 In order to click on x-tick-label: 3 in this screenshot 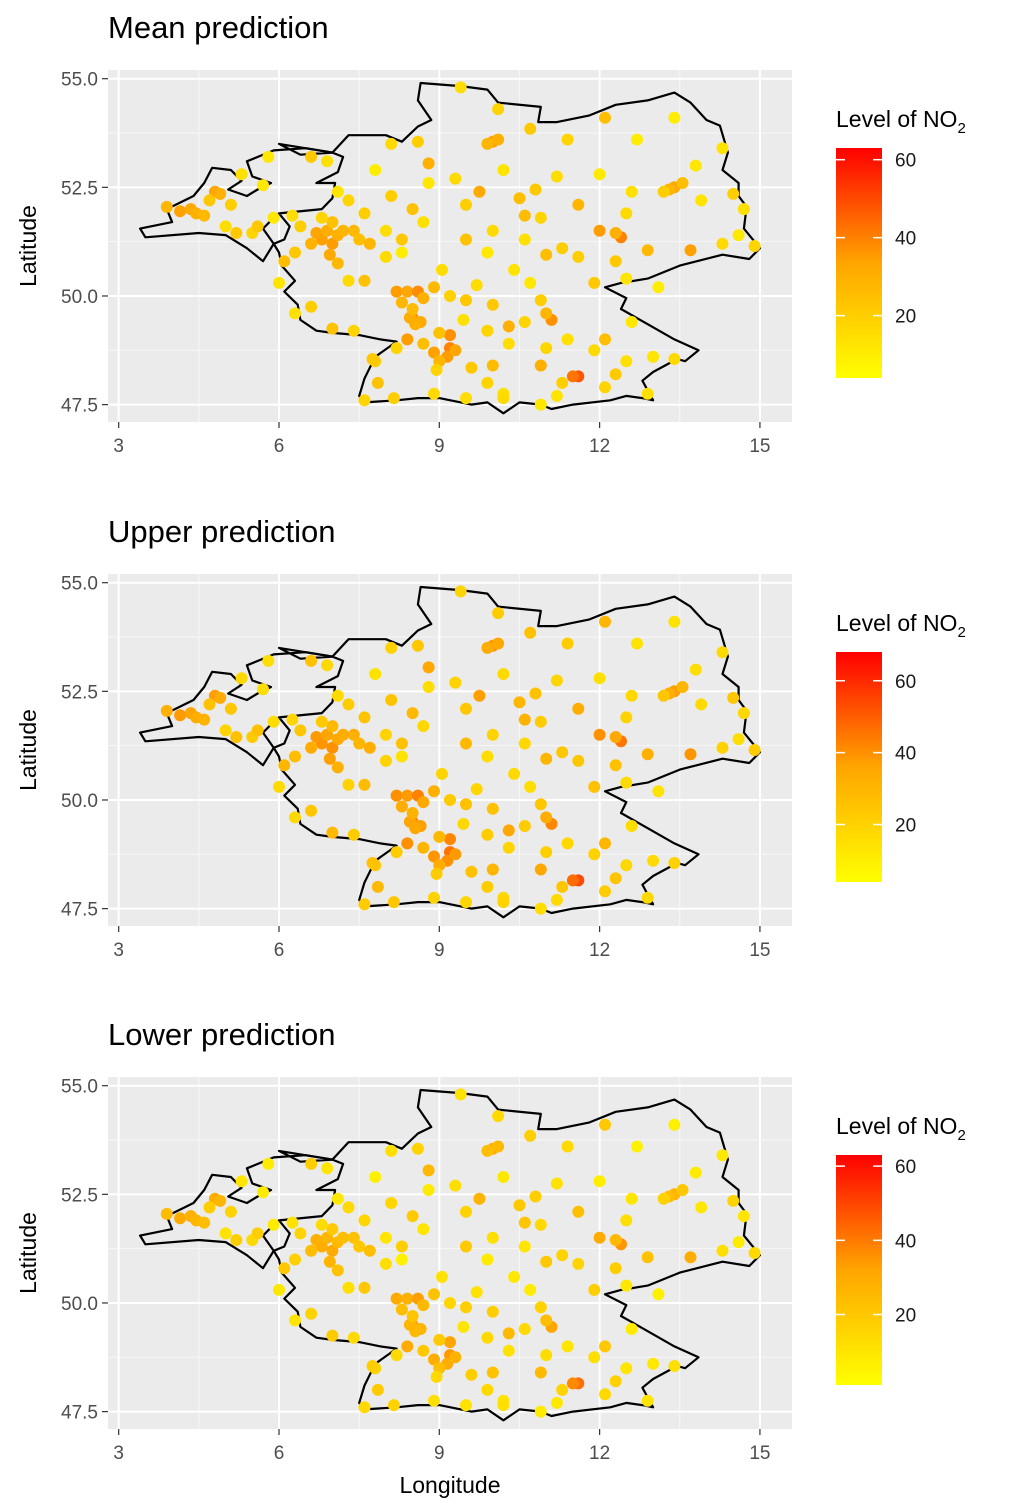, I will do `click(118, 950)`.